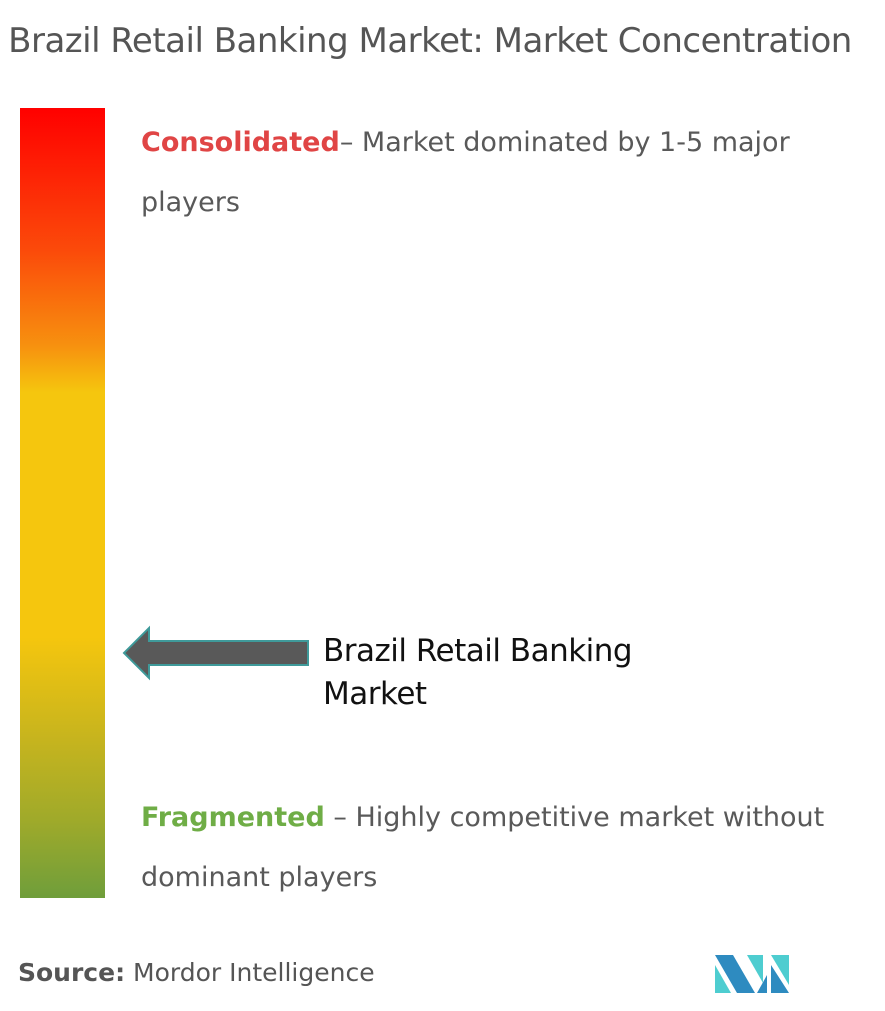  What do you see at coordinates (250, 972) in the screenshot?
I see `source-text: Mordor Intelligence` at bounding box center [250, 972].